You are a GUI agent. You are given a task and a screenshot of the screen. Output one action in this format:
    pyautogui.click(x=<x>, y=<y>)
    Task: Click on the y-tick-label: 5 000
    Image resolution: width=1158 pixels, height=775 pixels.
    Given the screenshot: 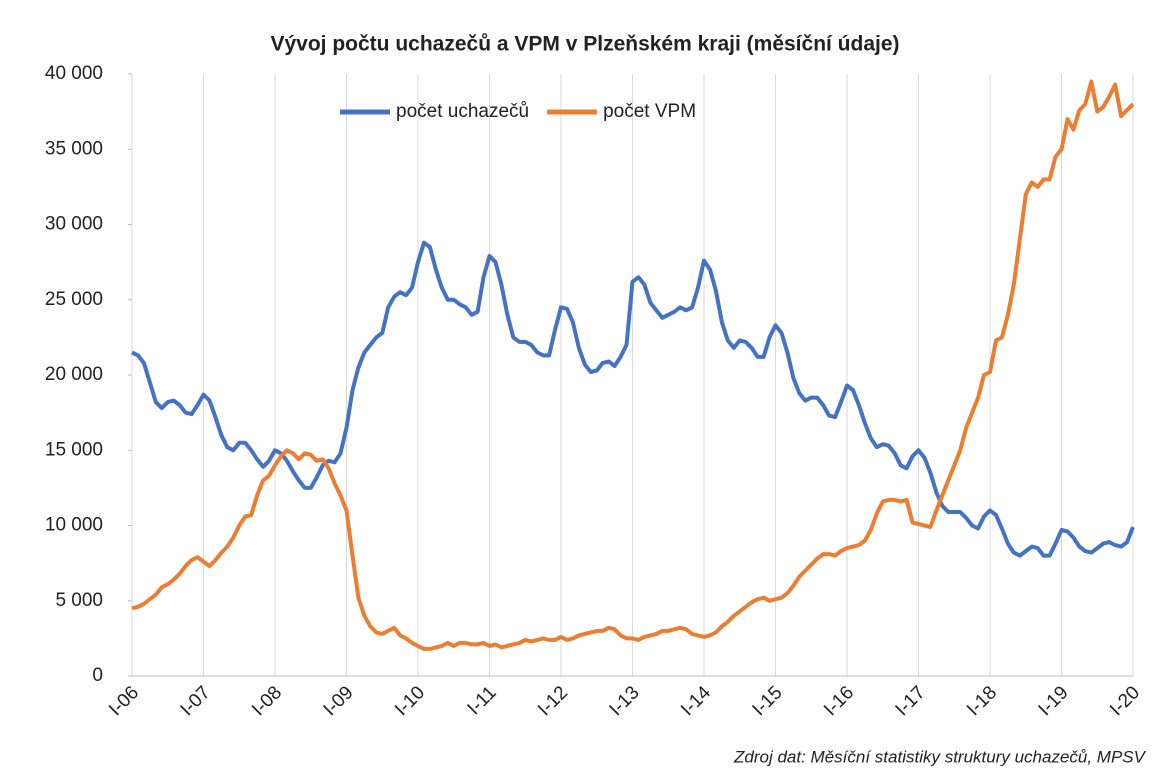 What is the action you would take?
    pyautogui.click(x=79, y=600)
    